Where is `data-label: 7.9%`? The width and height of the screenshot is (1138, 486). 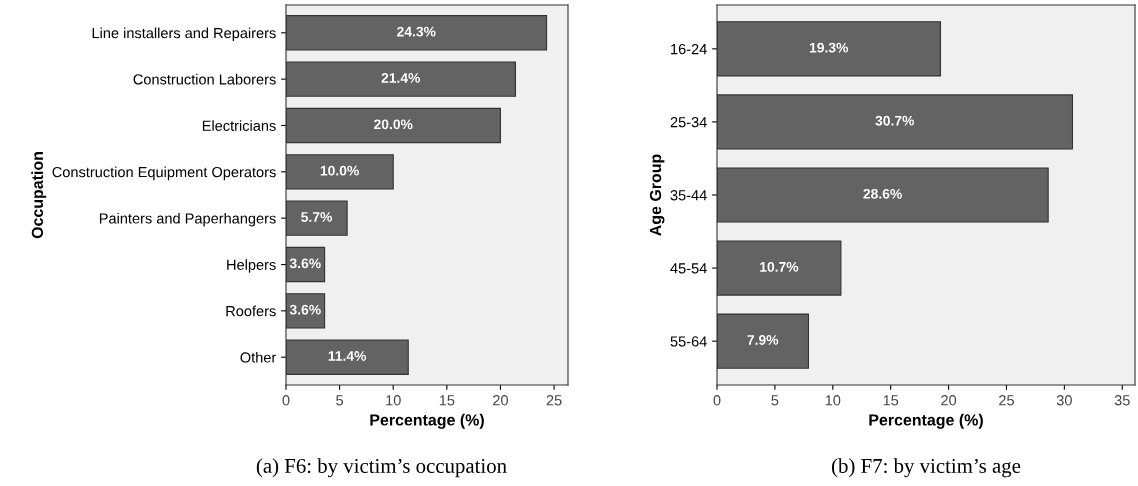 data-label: 7.9% is located at coordinates (763, 340).